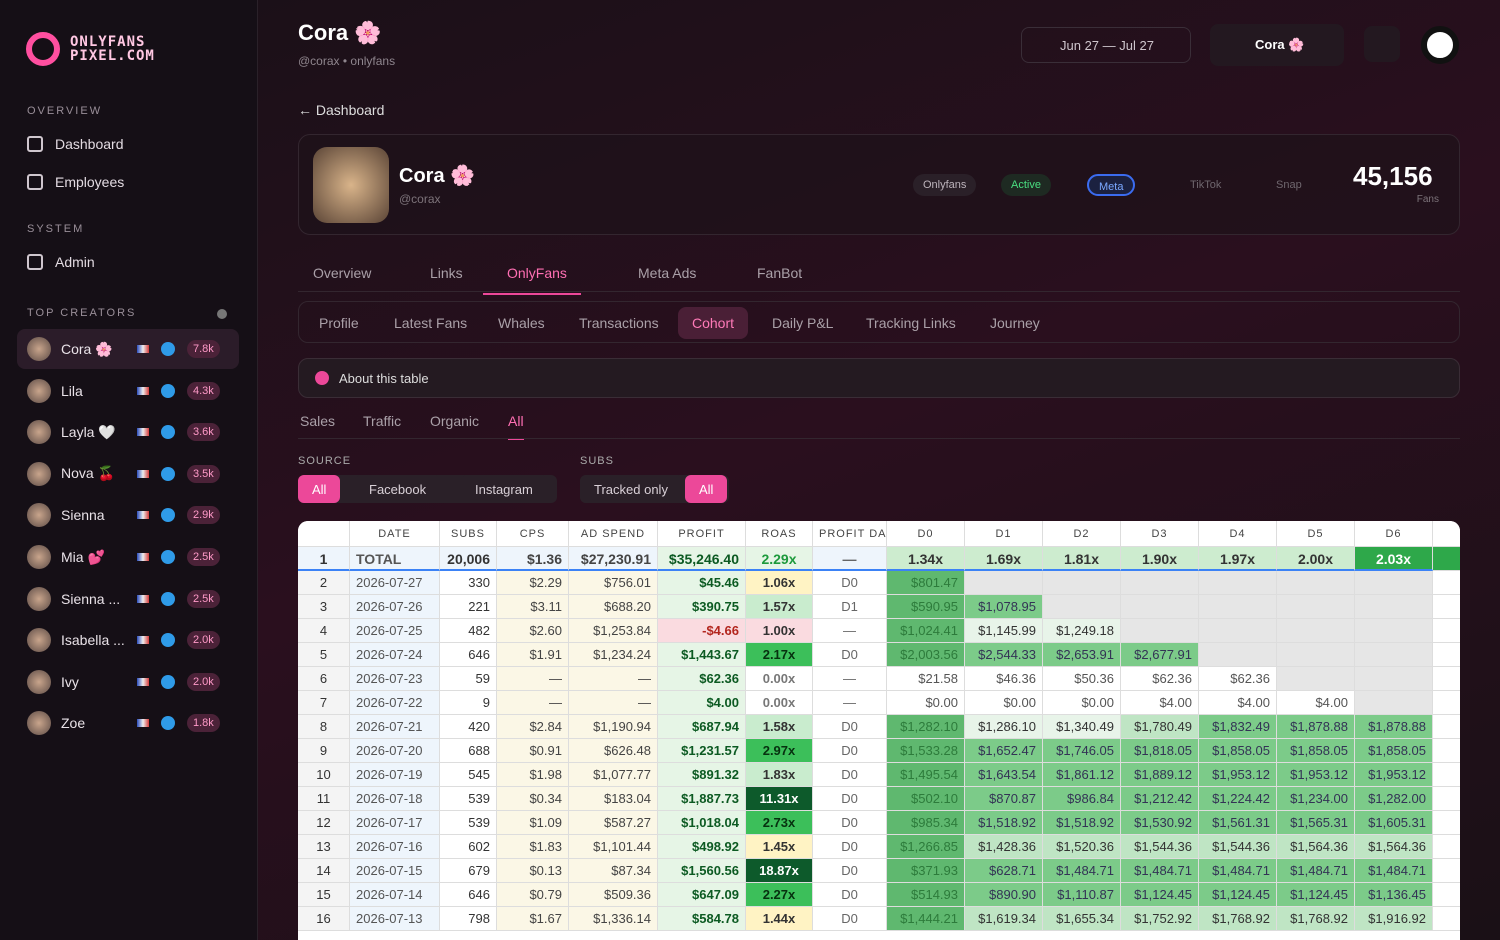  What do you see at coordinates (613, 631) in the screenshot?
I see `table-cell: $1,253.84` at bounding box center [613, 631].